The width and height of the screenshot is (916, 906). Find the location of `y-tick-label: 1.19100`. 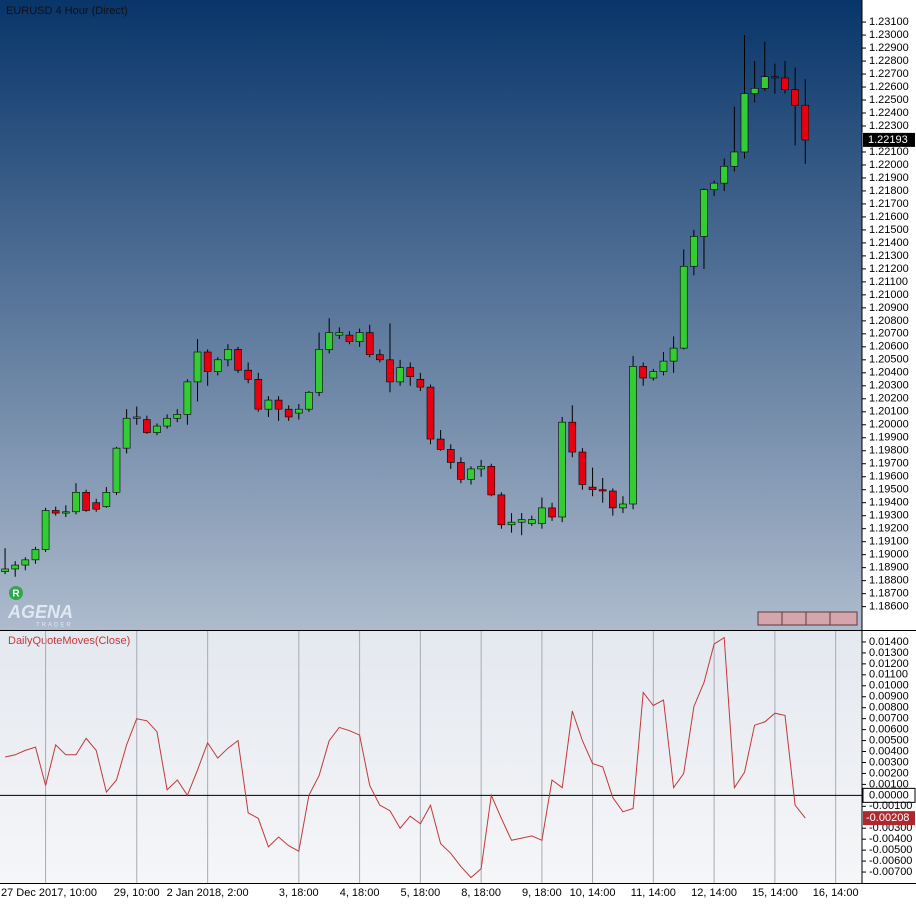

y-tick-label: 1.19100 is located at coordinates (889, 542).